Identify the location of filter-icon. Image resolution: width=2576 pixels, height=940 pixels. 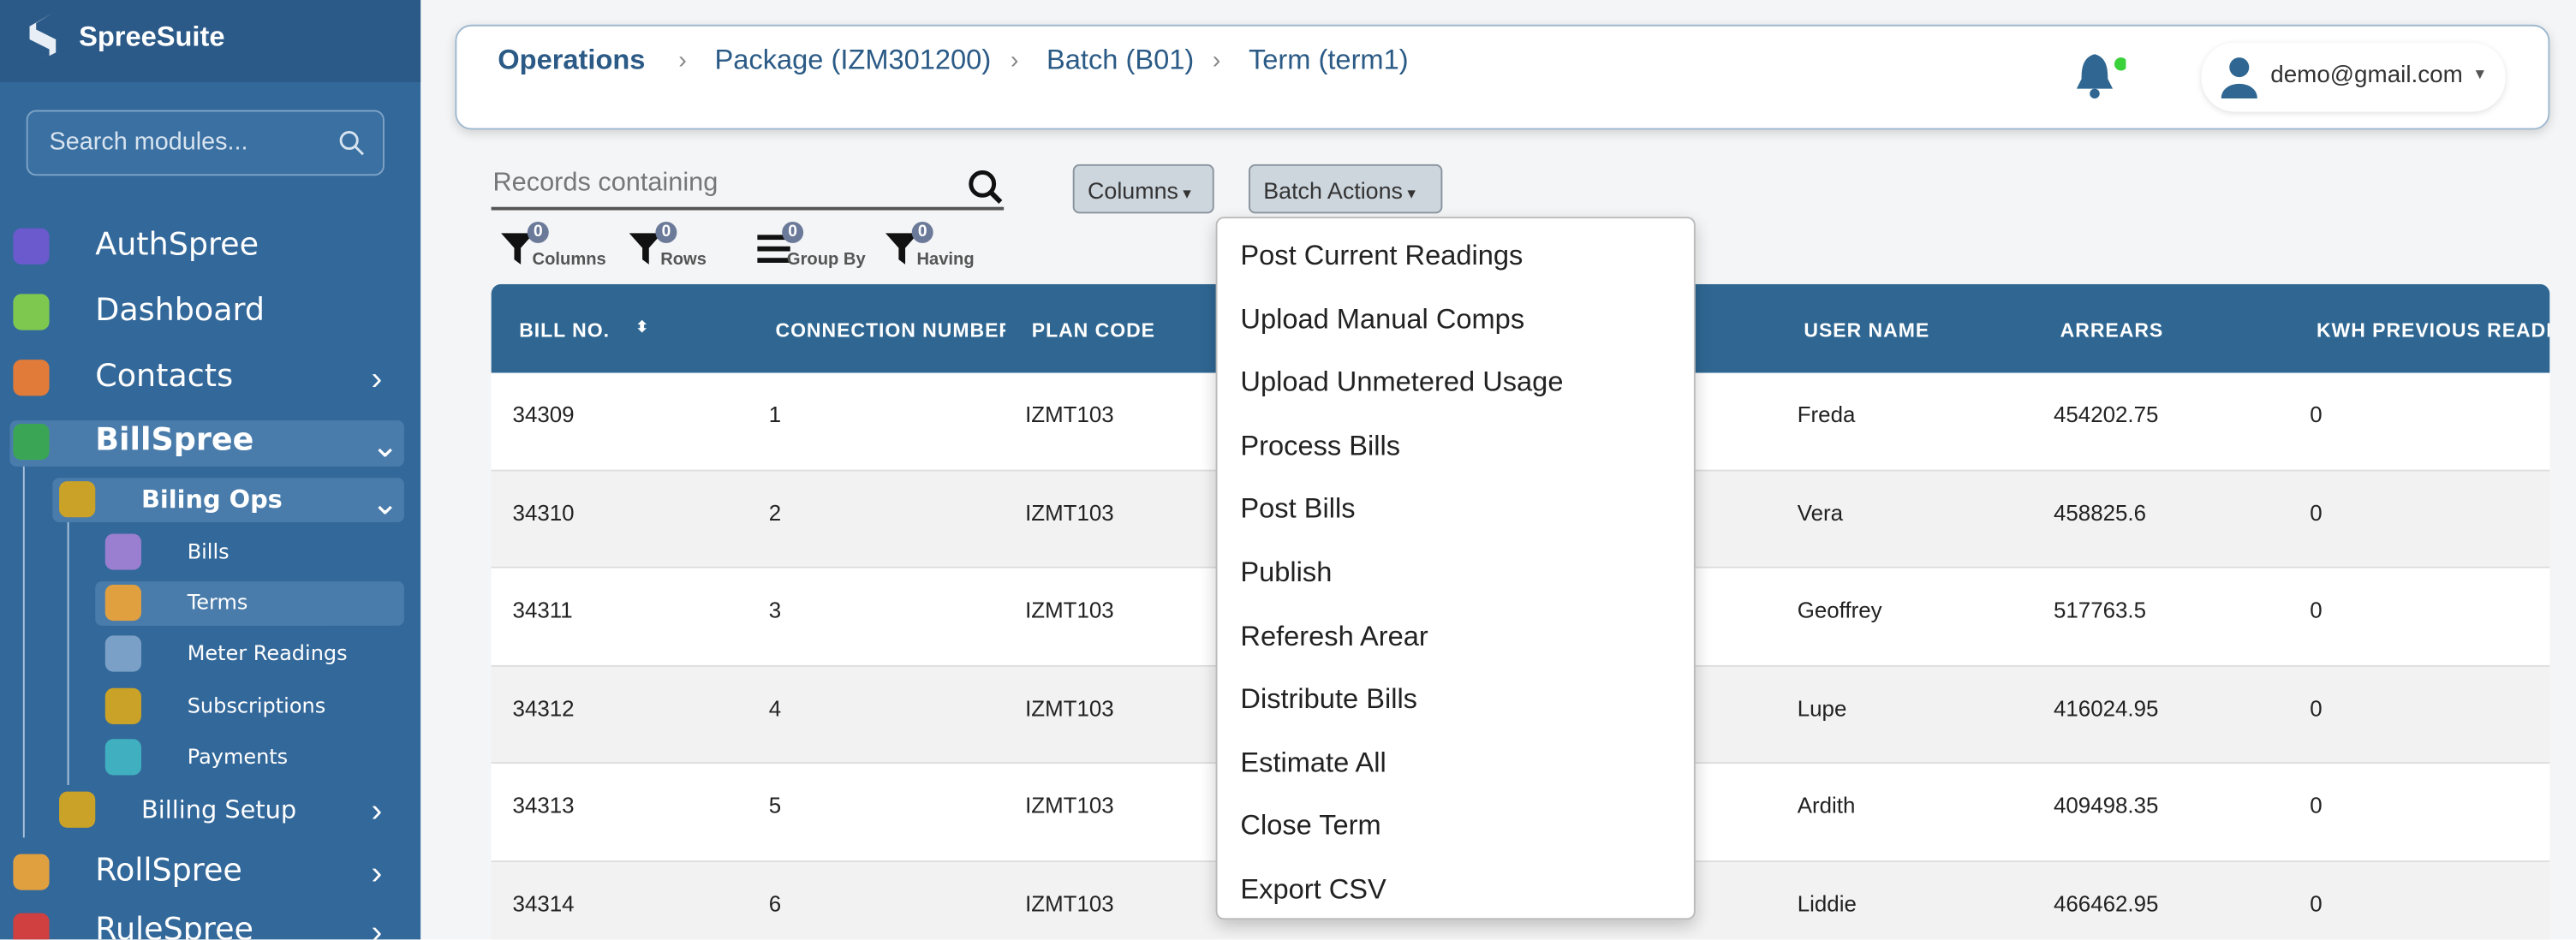
(903, 249).